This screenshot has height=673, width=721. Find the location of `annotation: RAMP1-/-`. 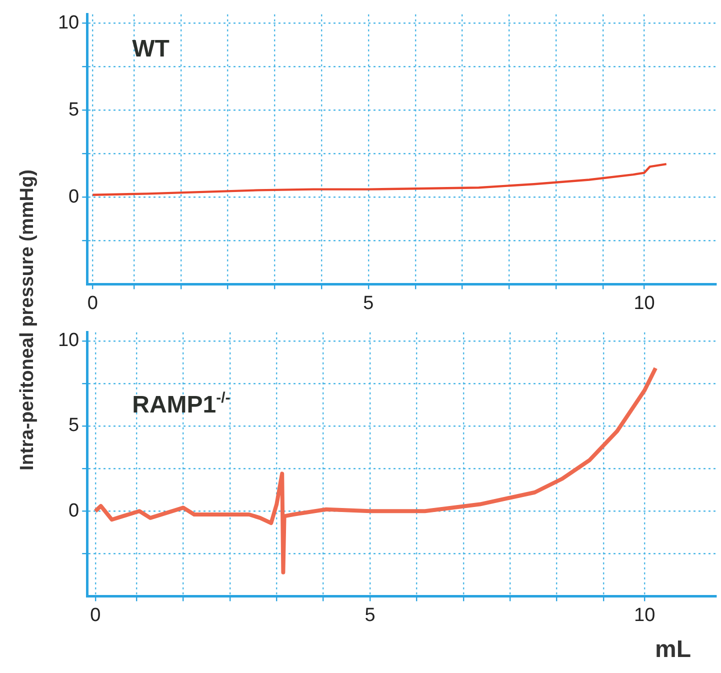

annotation: RAMP1-/- is located at coordinates (181, 403).